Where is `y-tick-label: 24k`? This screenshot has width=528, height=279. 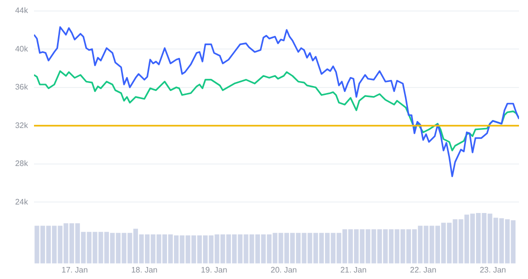 y-tick-label: 24k is located at coordinates (22, 201).